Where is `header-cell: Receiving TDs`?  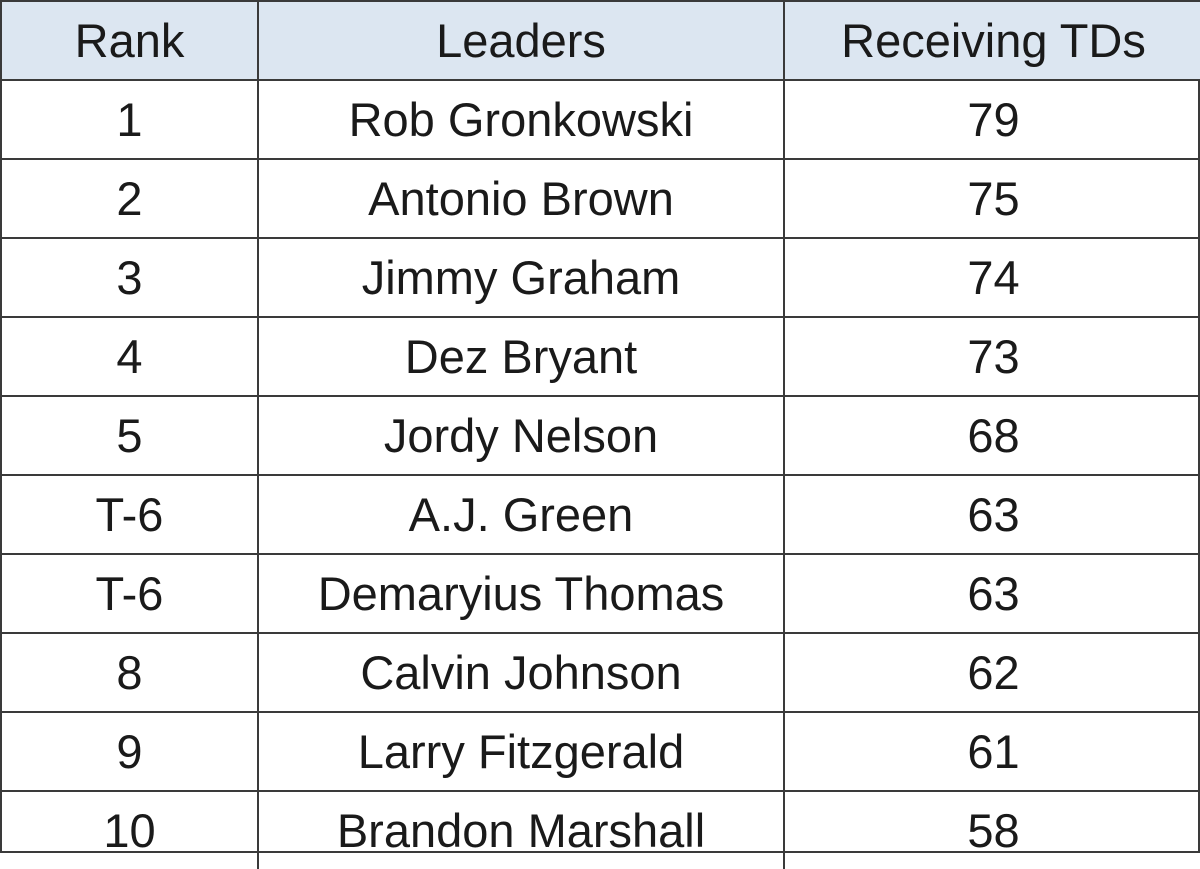
header-cell: Receiving TDs is located at coordinates (991, 41).